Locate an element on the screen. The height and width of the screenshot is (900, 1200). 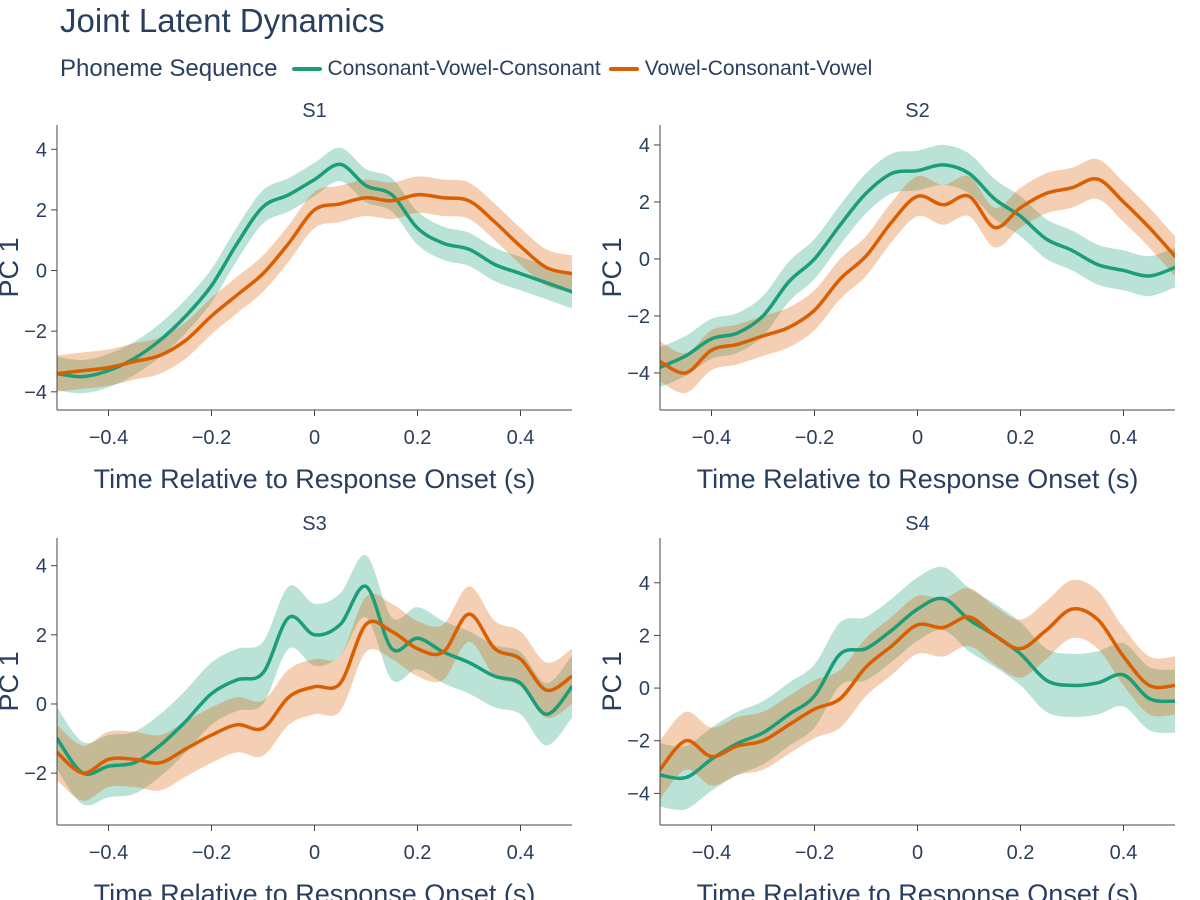
subplot-title: S4 is located at coordinates (917, 524).